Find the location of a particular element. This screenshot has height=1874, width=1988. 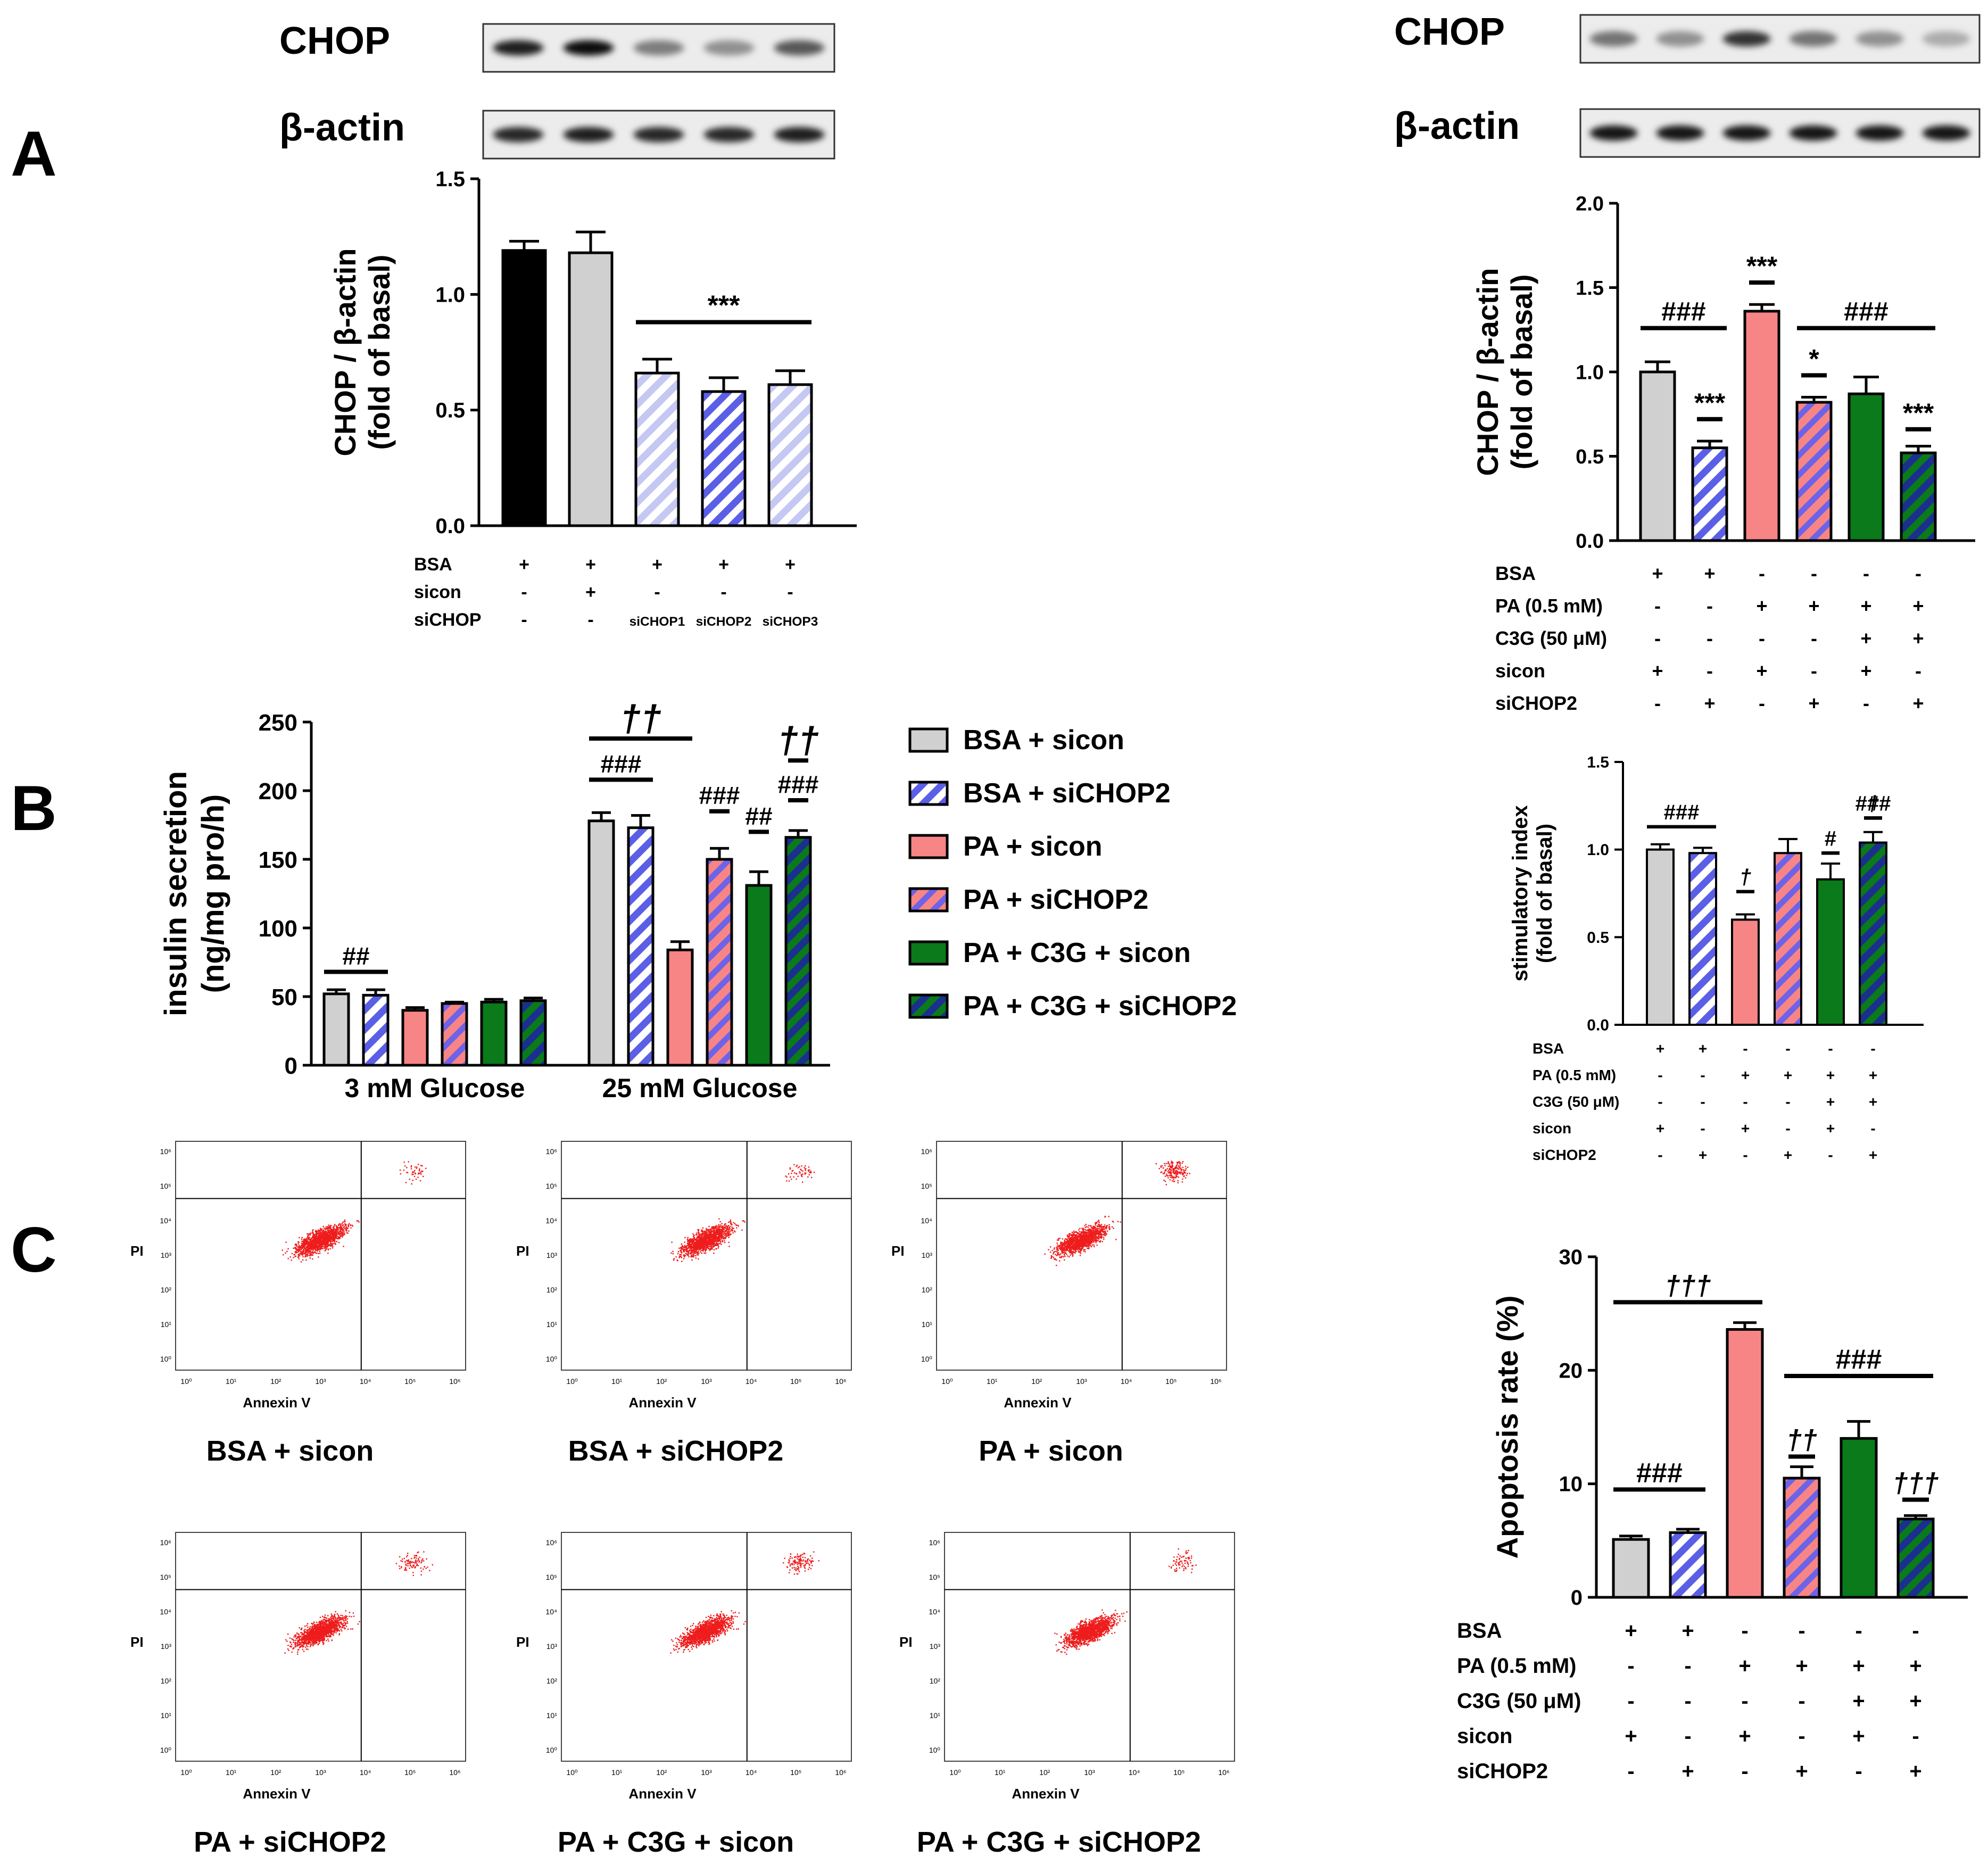

condition-label: PA (0.5 mM) is located at coordinates (1575, 1075).